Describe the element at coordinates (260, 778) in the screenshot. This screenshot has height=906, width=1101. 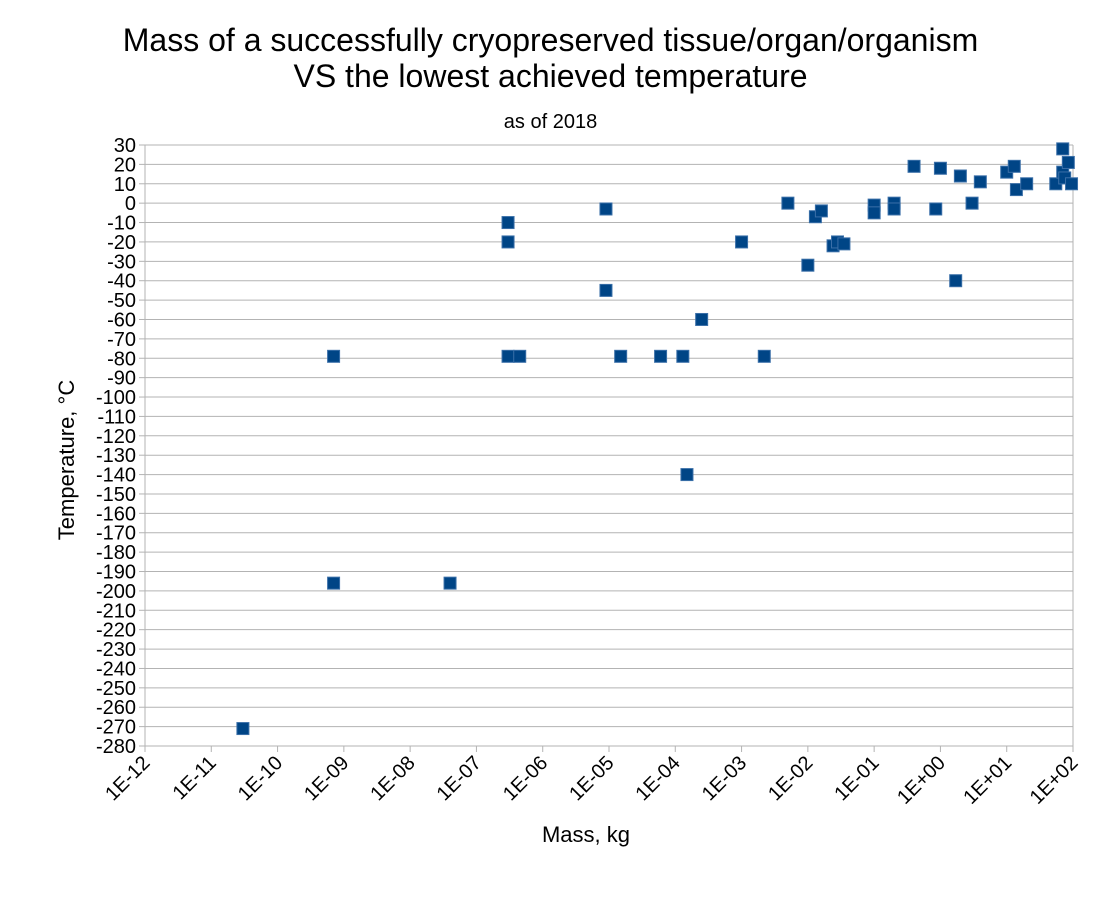
I see `x-tick-label: 1E-10` at that location.